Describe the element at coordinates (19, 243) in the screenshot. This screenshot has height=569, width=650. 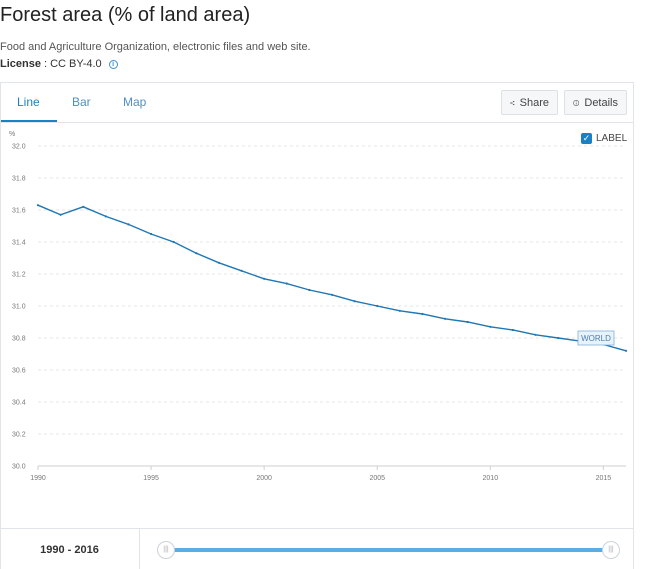
I see `y-tick-label: 31.4` at that location.